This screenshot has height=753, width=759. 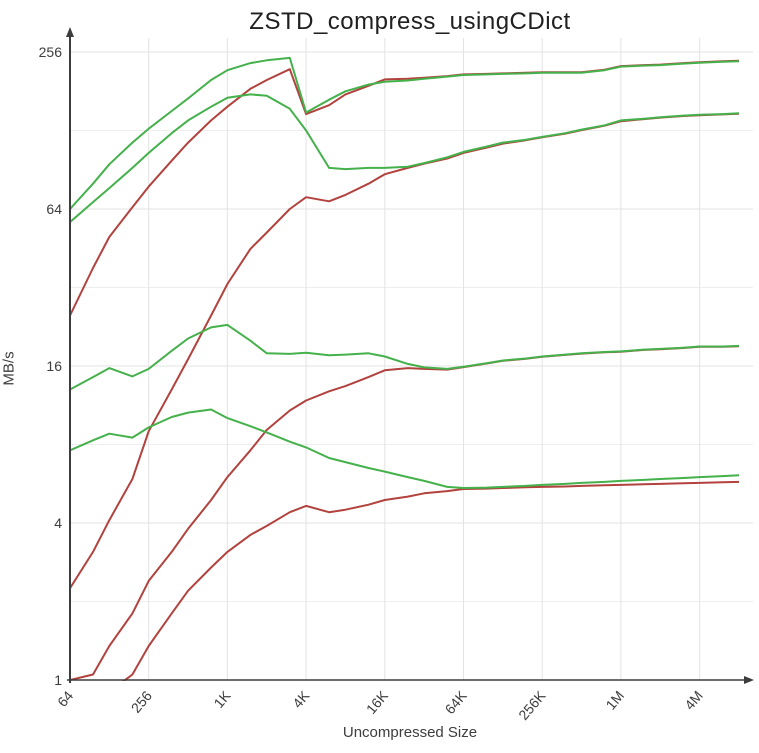 What do you see at coordinates (456, 702) in the screenshot?
I see `x-tick-label: 64K` at bounding box center [456, 702].